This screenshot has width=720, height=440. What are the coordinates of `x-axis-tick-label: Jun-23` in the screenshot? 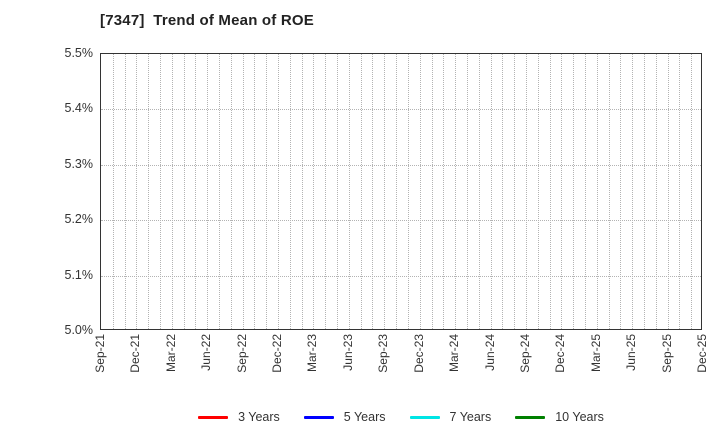 It's located at (347, 352).